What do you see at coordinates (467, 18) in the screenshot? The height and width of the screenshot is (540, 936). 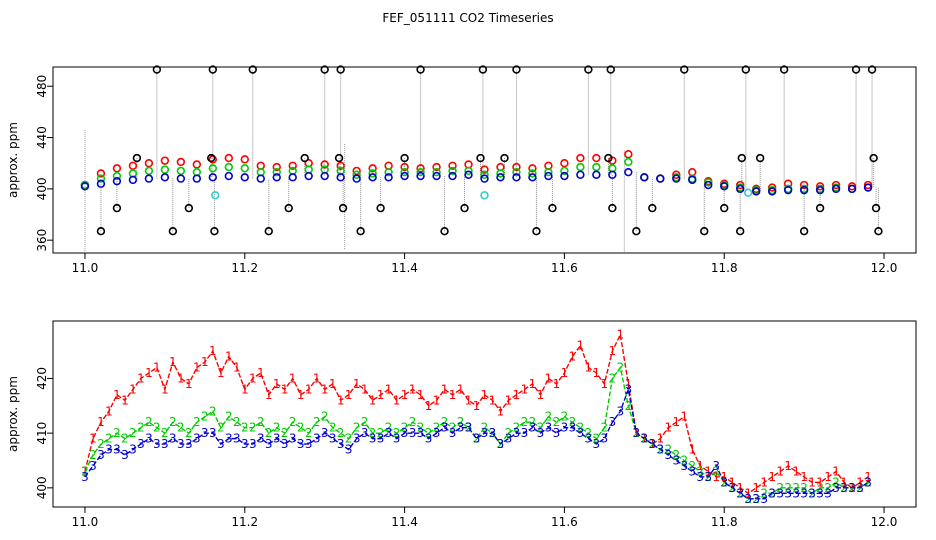 I see `chart-title: FEF_051111 CO2 Timeseries` at bounding box center [467, 18].